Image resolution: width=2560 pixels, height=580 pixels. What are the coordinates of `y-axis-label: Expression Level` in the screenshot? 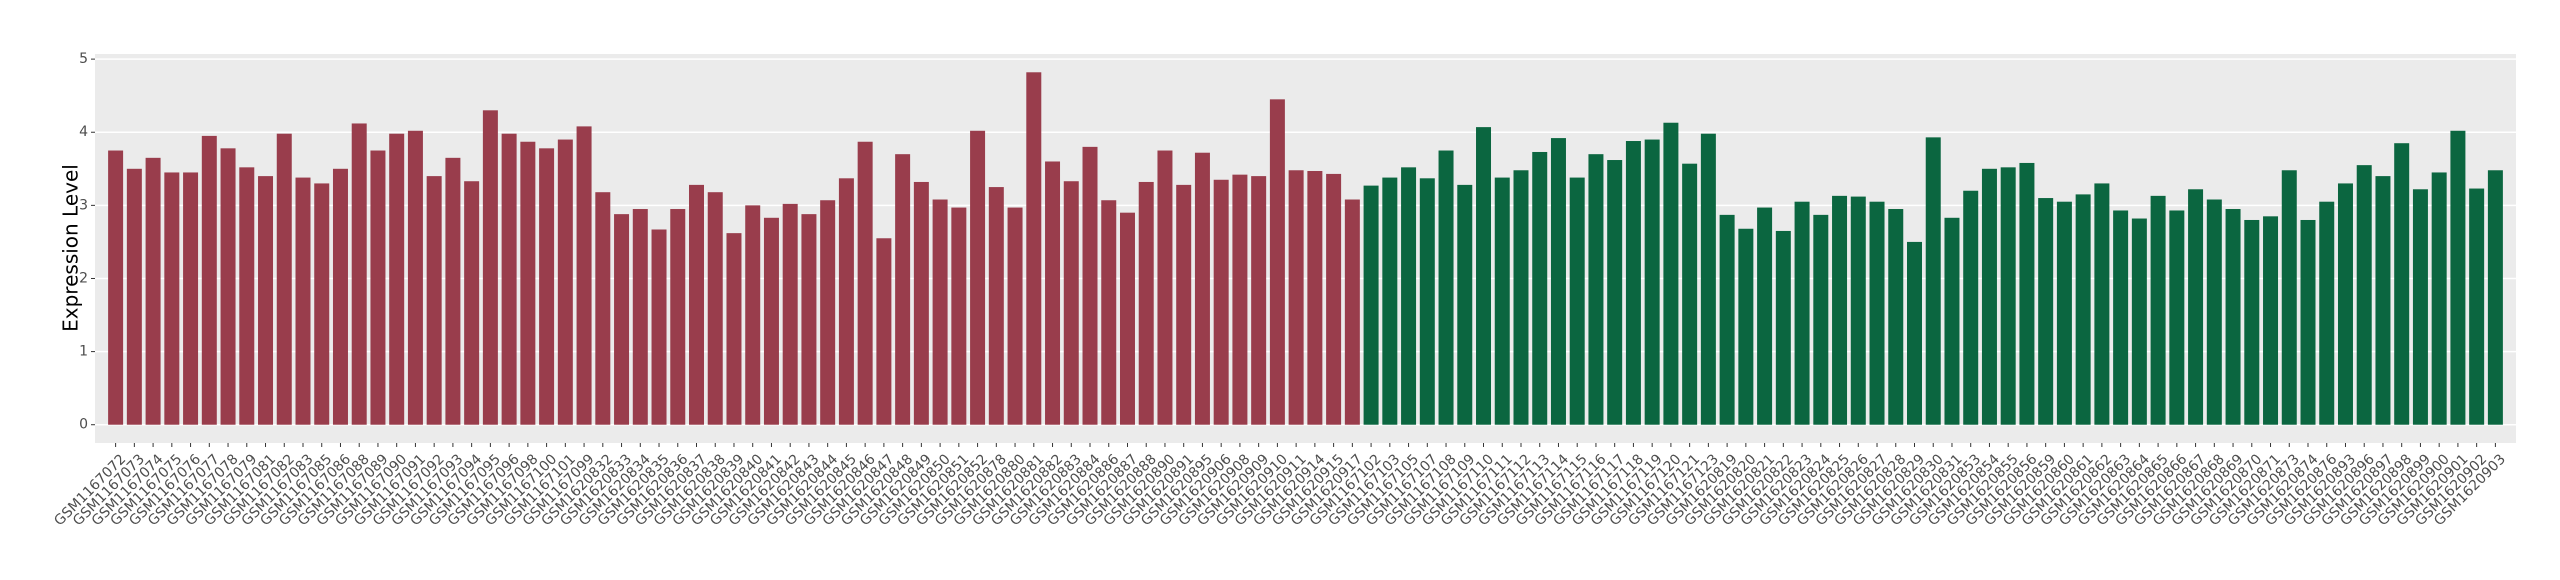 It's located at (71, 248).